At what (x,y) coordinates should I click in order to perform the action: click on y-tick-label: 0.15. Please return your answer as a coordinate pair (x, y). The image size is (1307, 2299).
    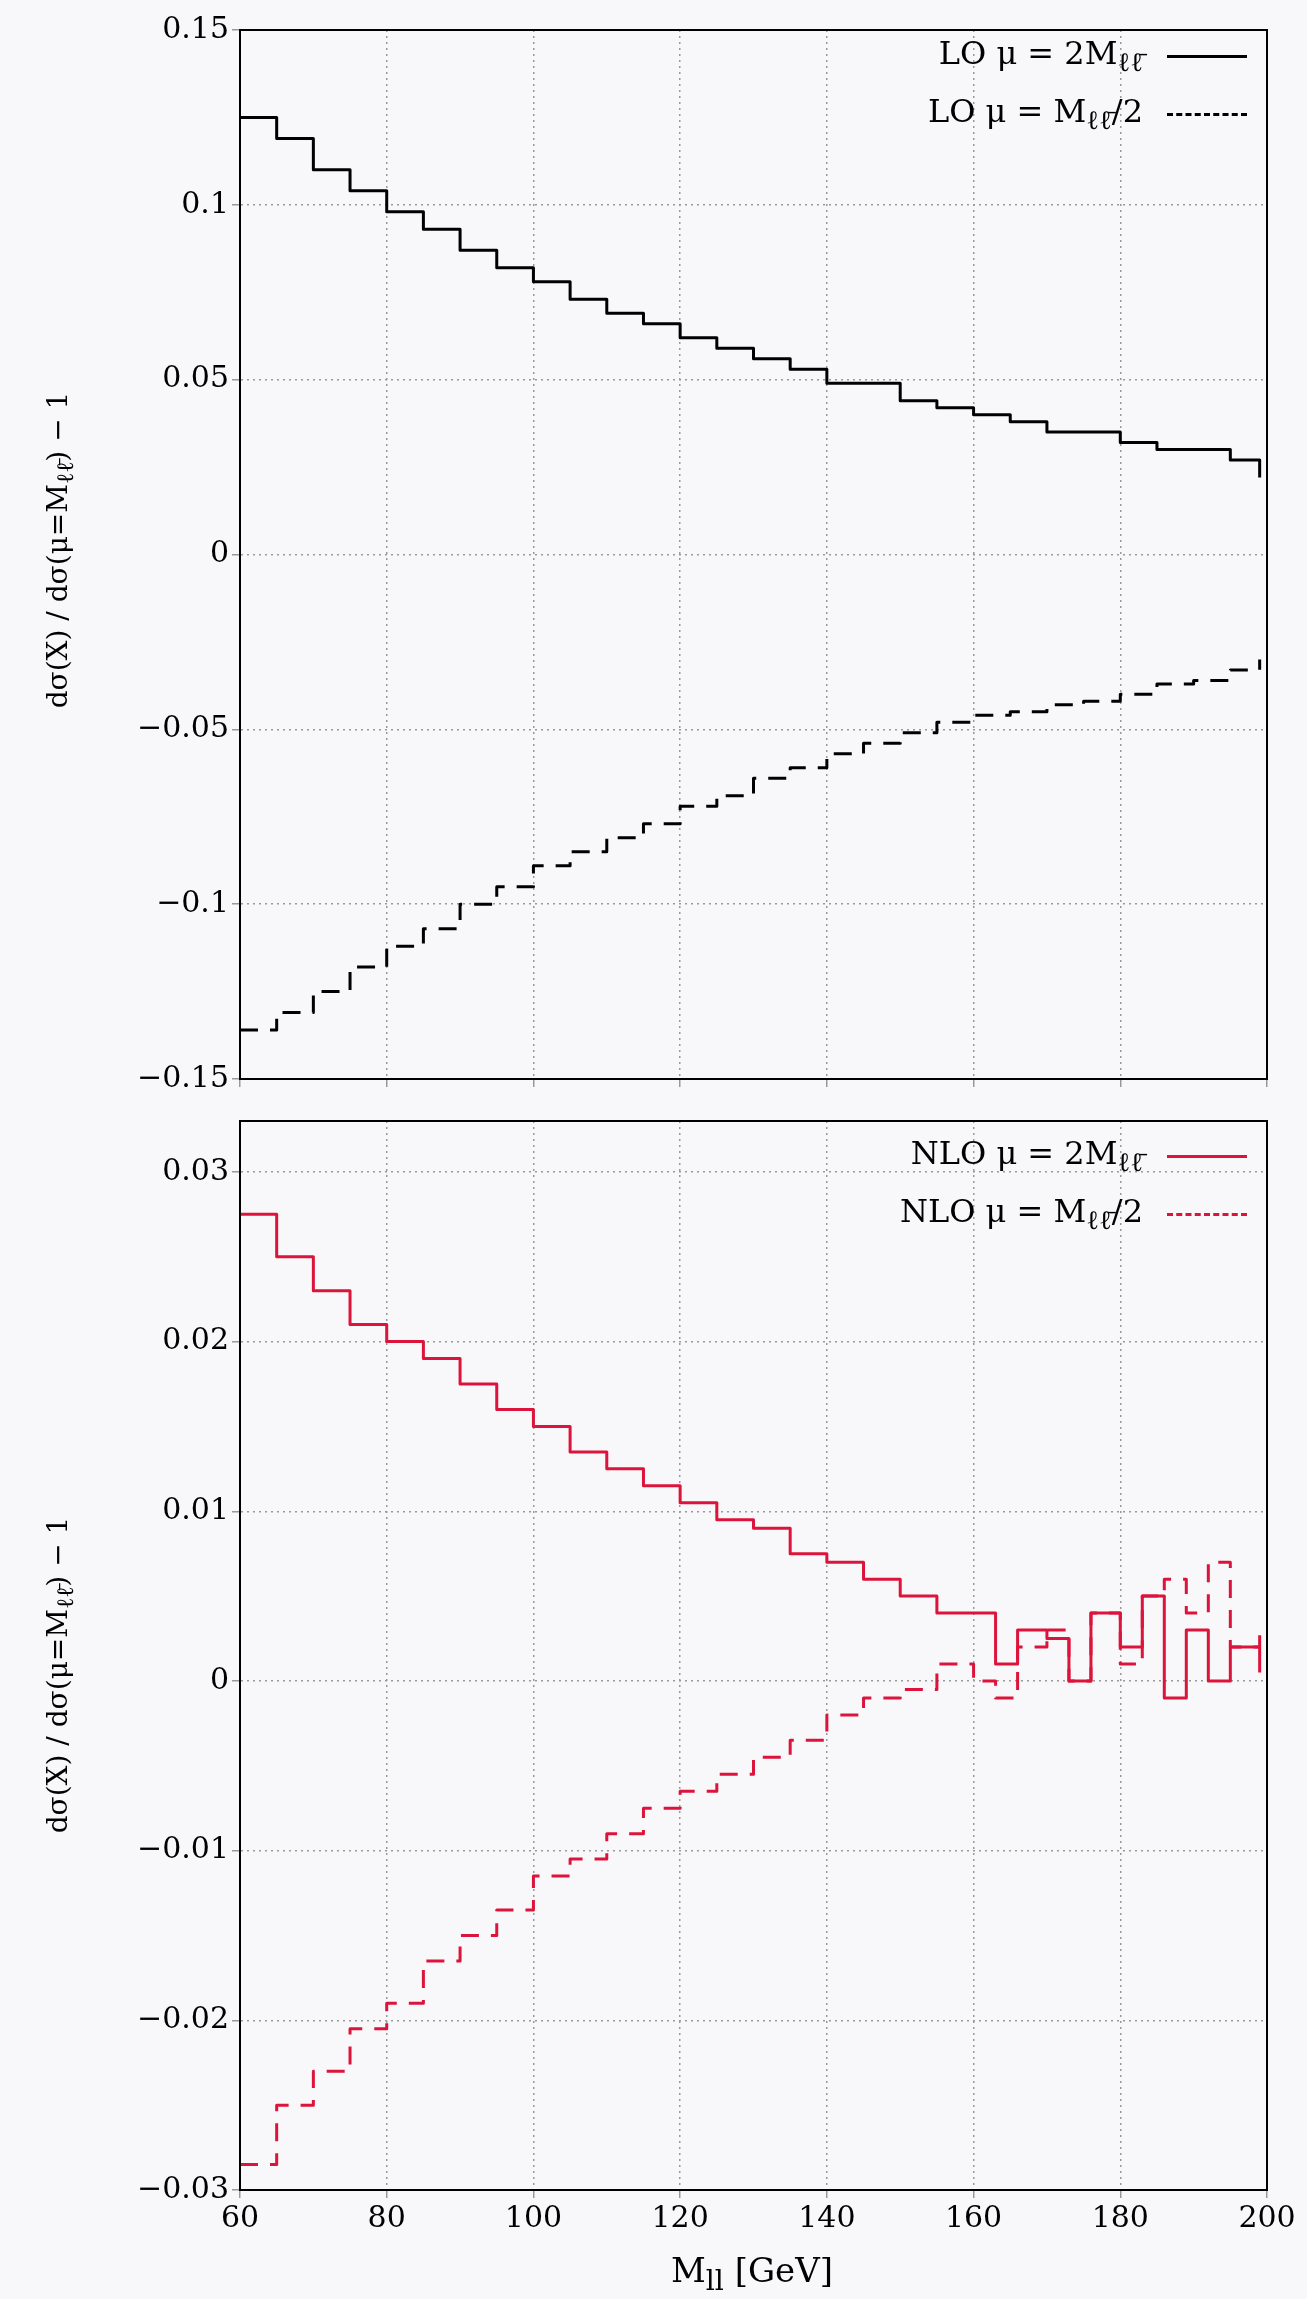
    Looking at the image, I should click on (195, 27).